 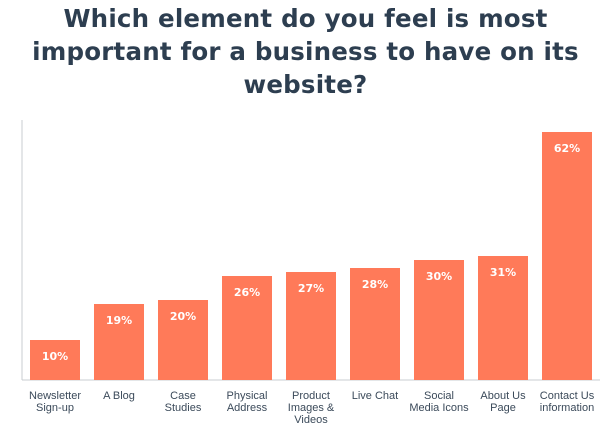 I want to click on category-label: Live Chat, so click(x=375, y=396).